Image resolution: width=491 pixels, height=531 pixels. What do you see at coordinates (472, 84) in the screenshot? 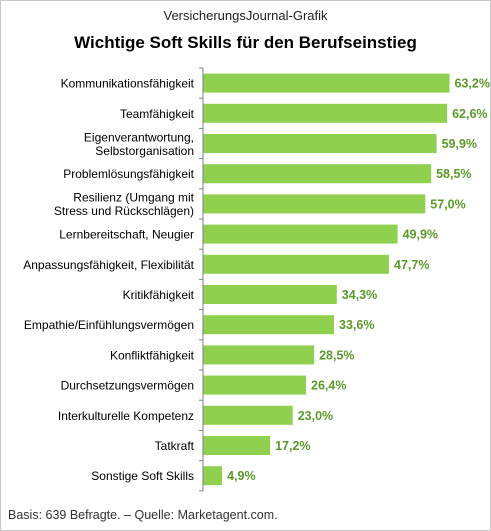
I see `value-label: 63,2%` at bounding box center [472, 84].